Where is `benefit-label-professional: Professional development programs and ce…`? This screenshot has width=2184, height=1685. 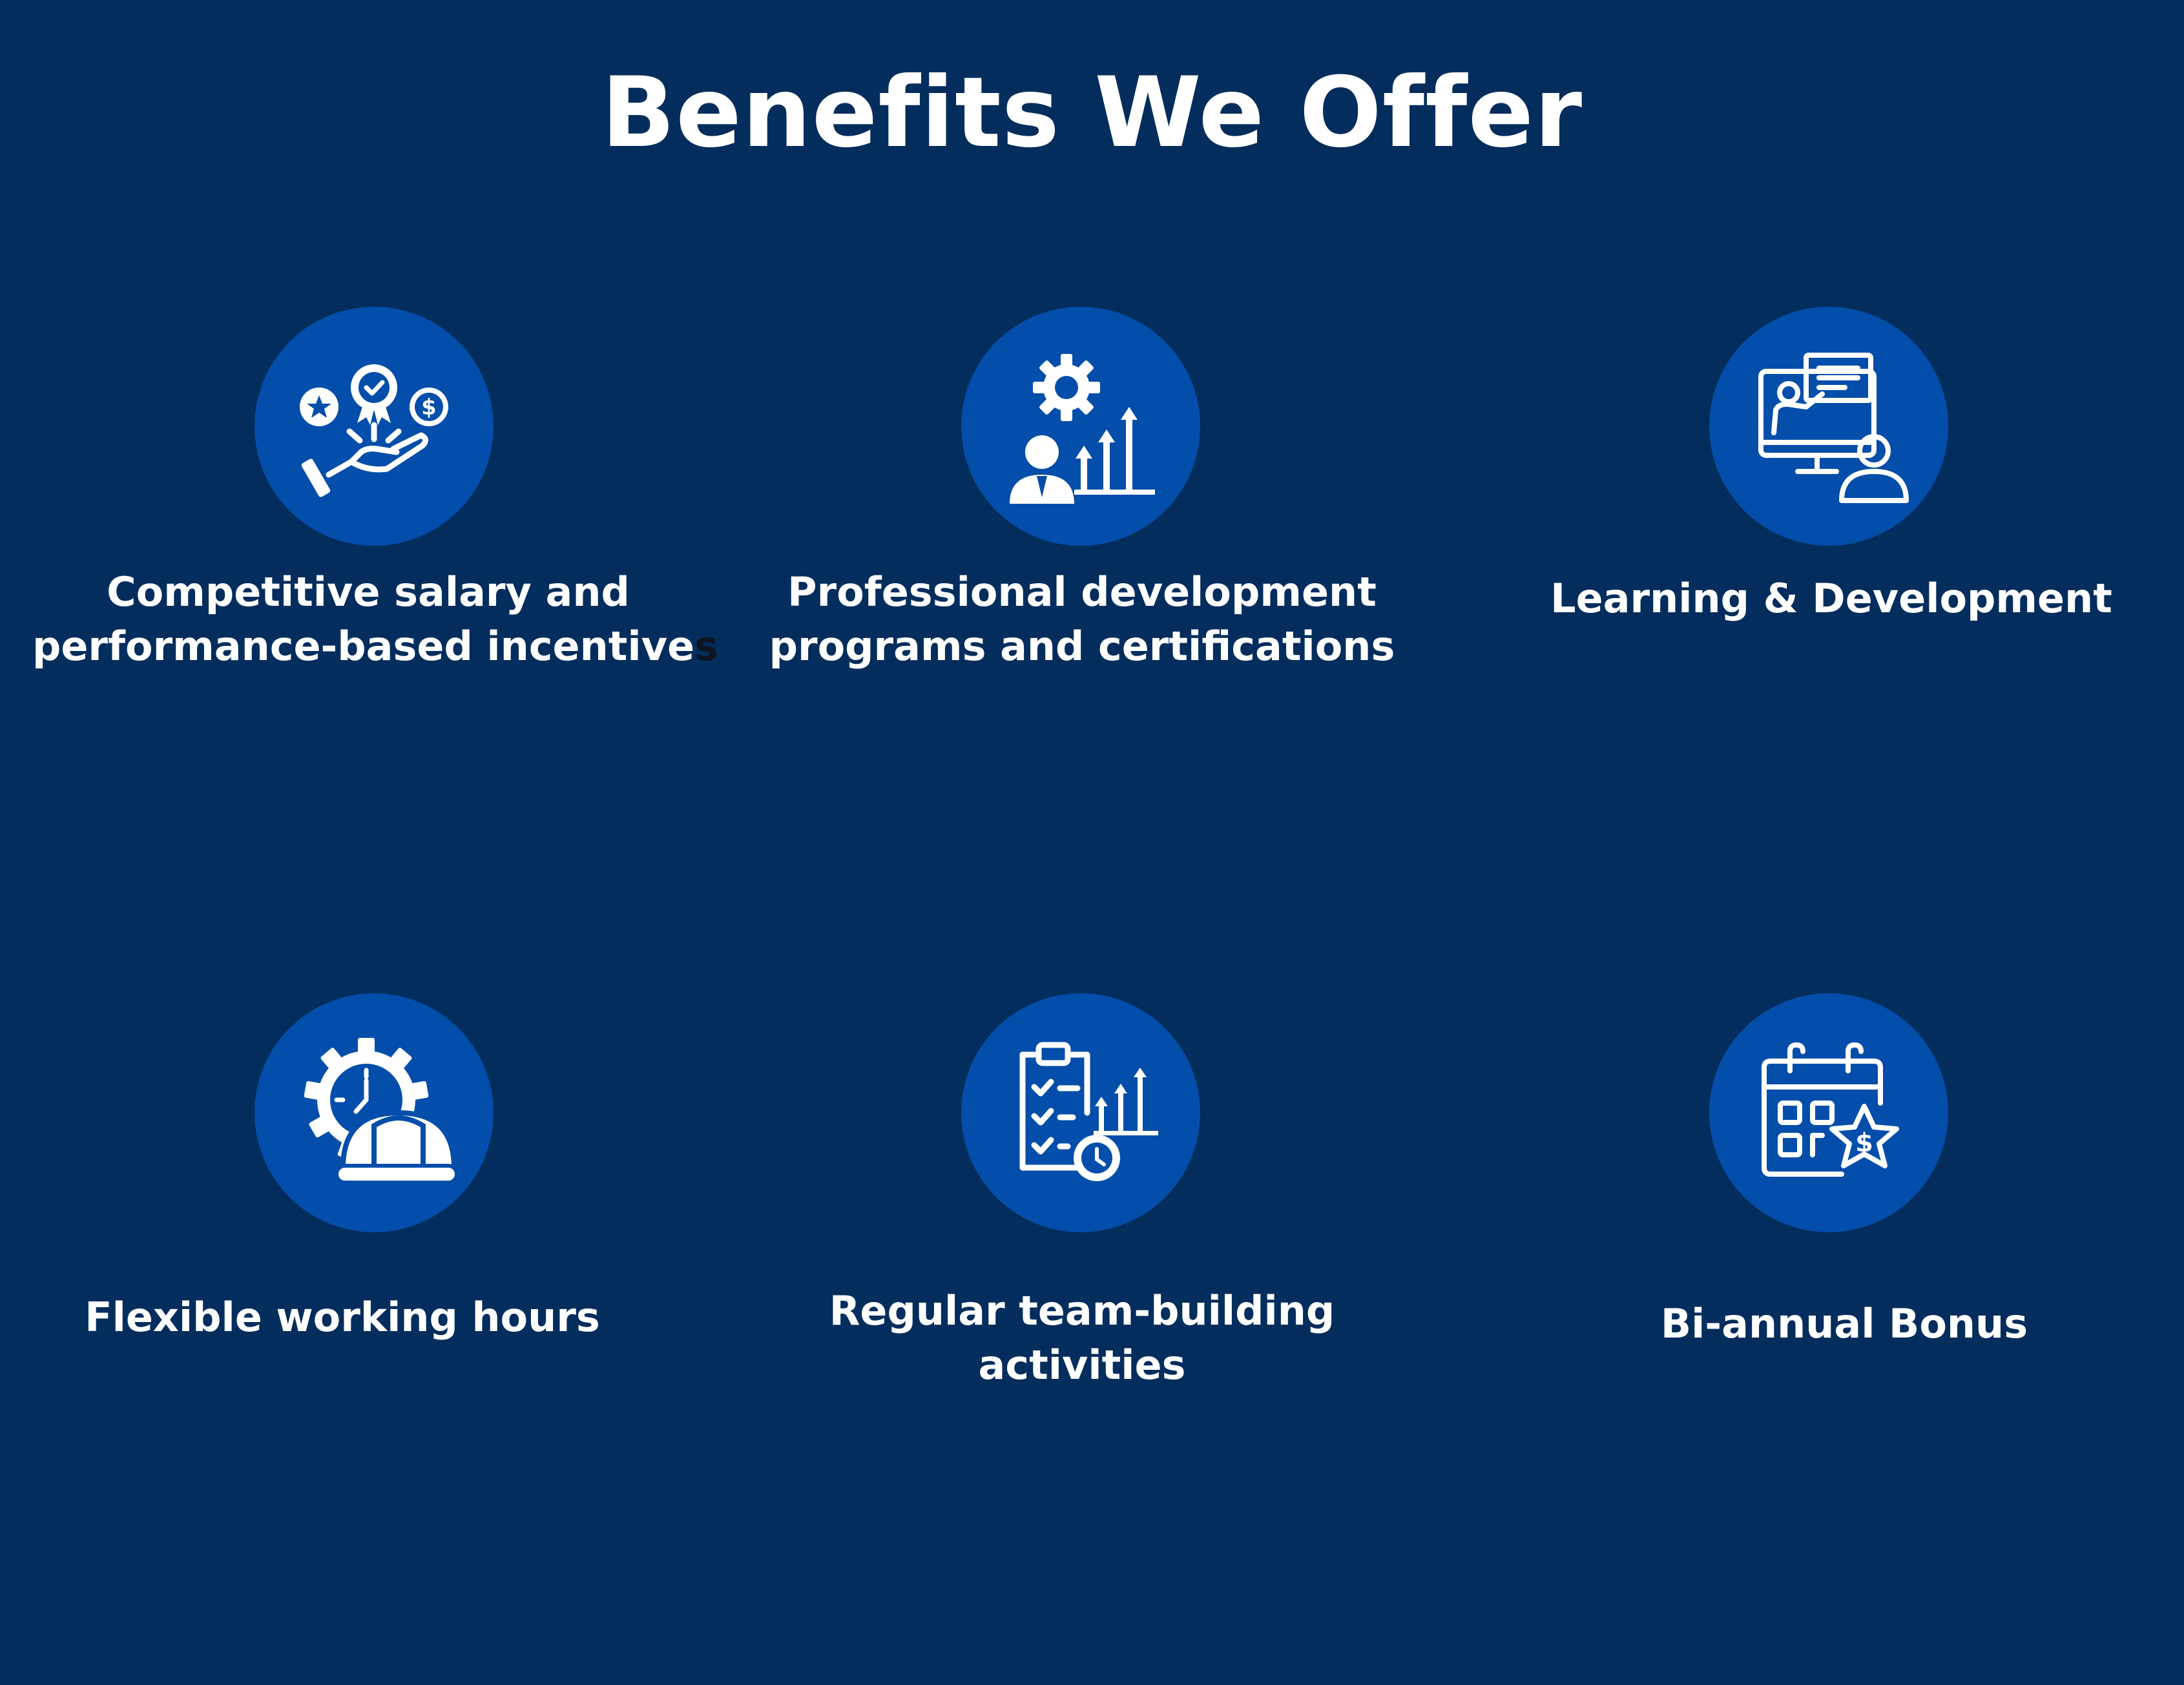
benefit-label-professional: Professional development programs and ce… is located at coordinates (1082, 619).